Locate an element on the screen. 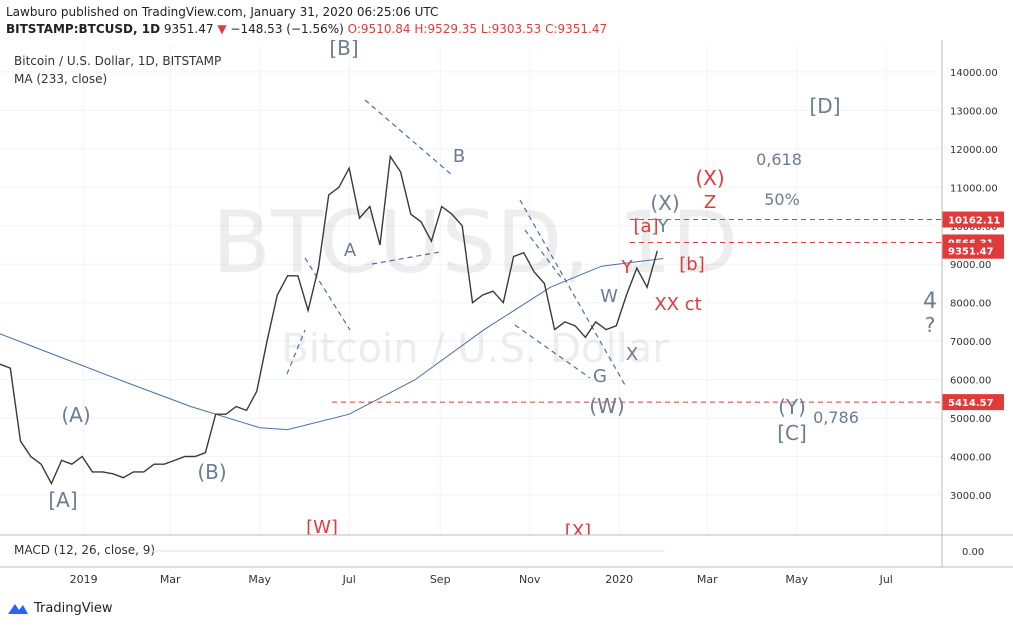  last-price-tag is located at coordinates (973, 250).